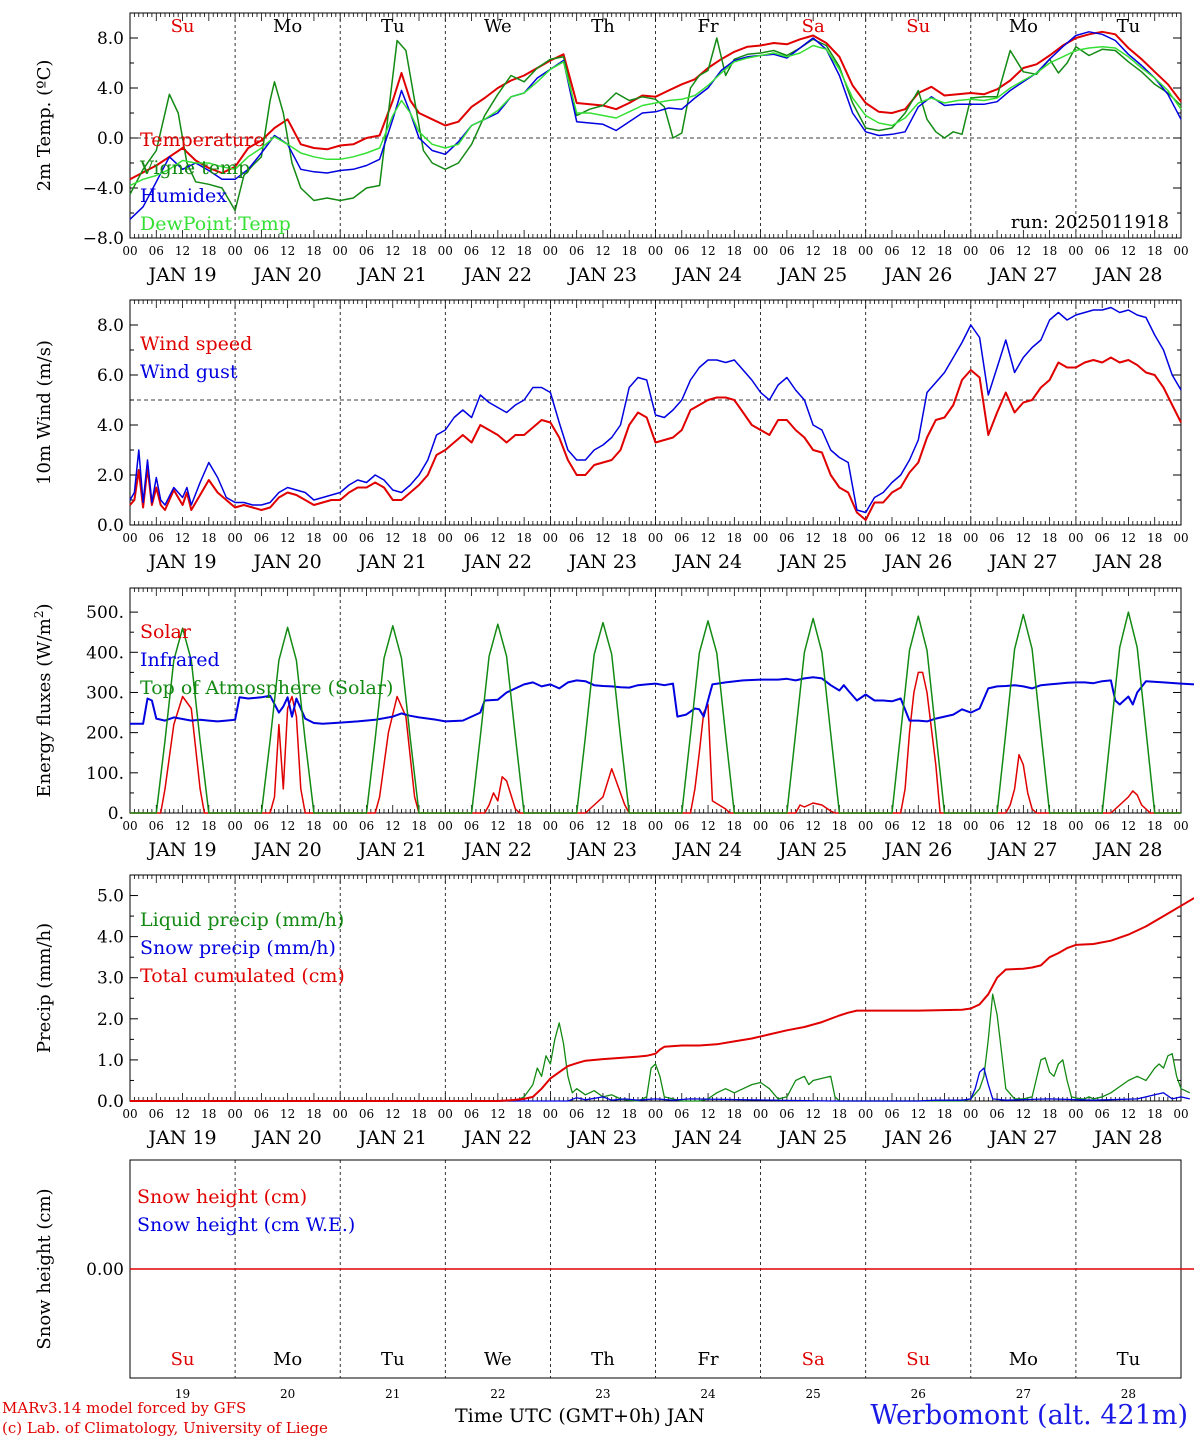 The width and height of the screenshot is (1194, 1440). I want to click on day-number-label: 19, so click(182, 1393).